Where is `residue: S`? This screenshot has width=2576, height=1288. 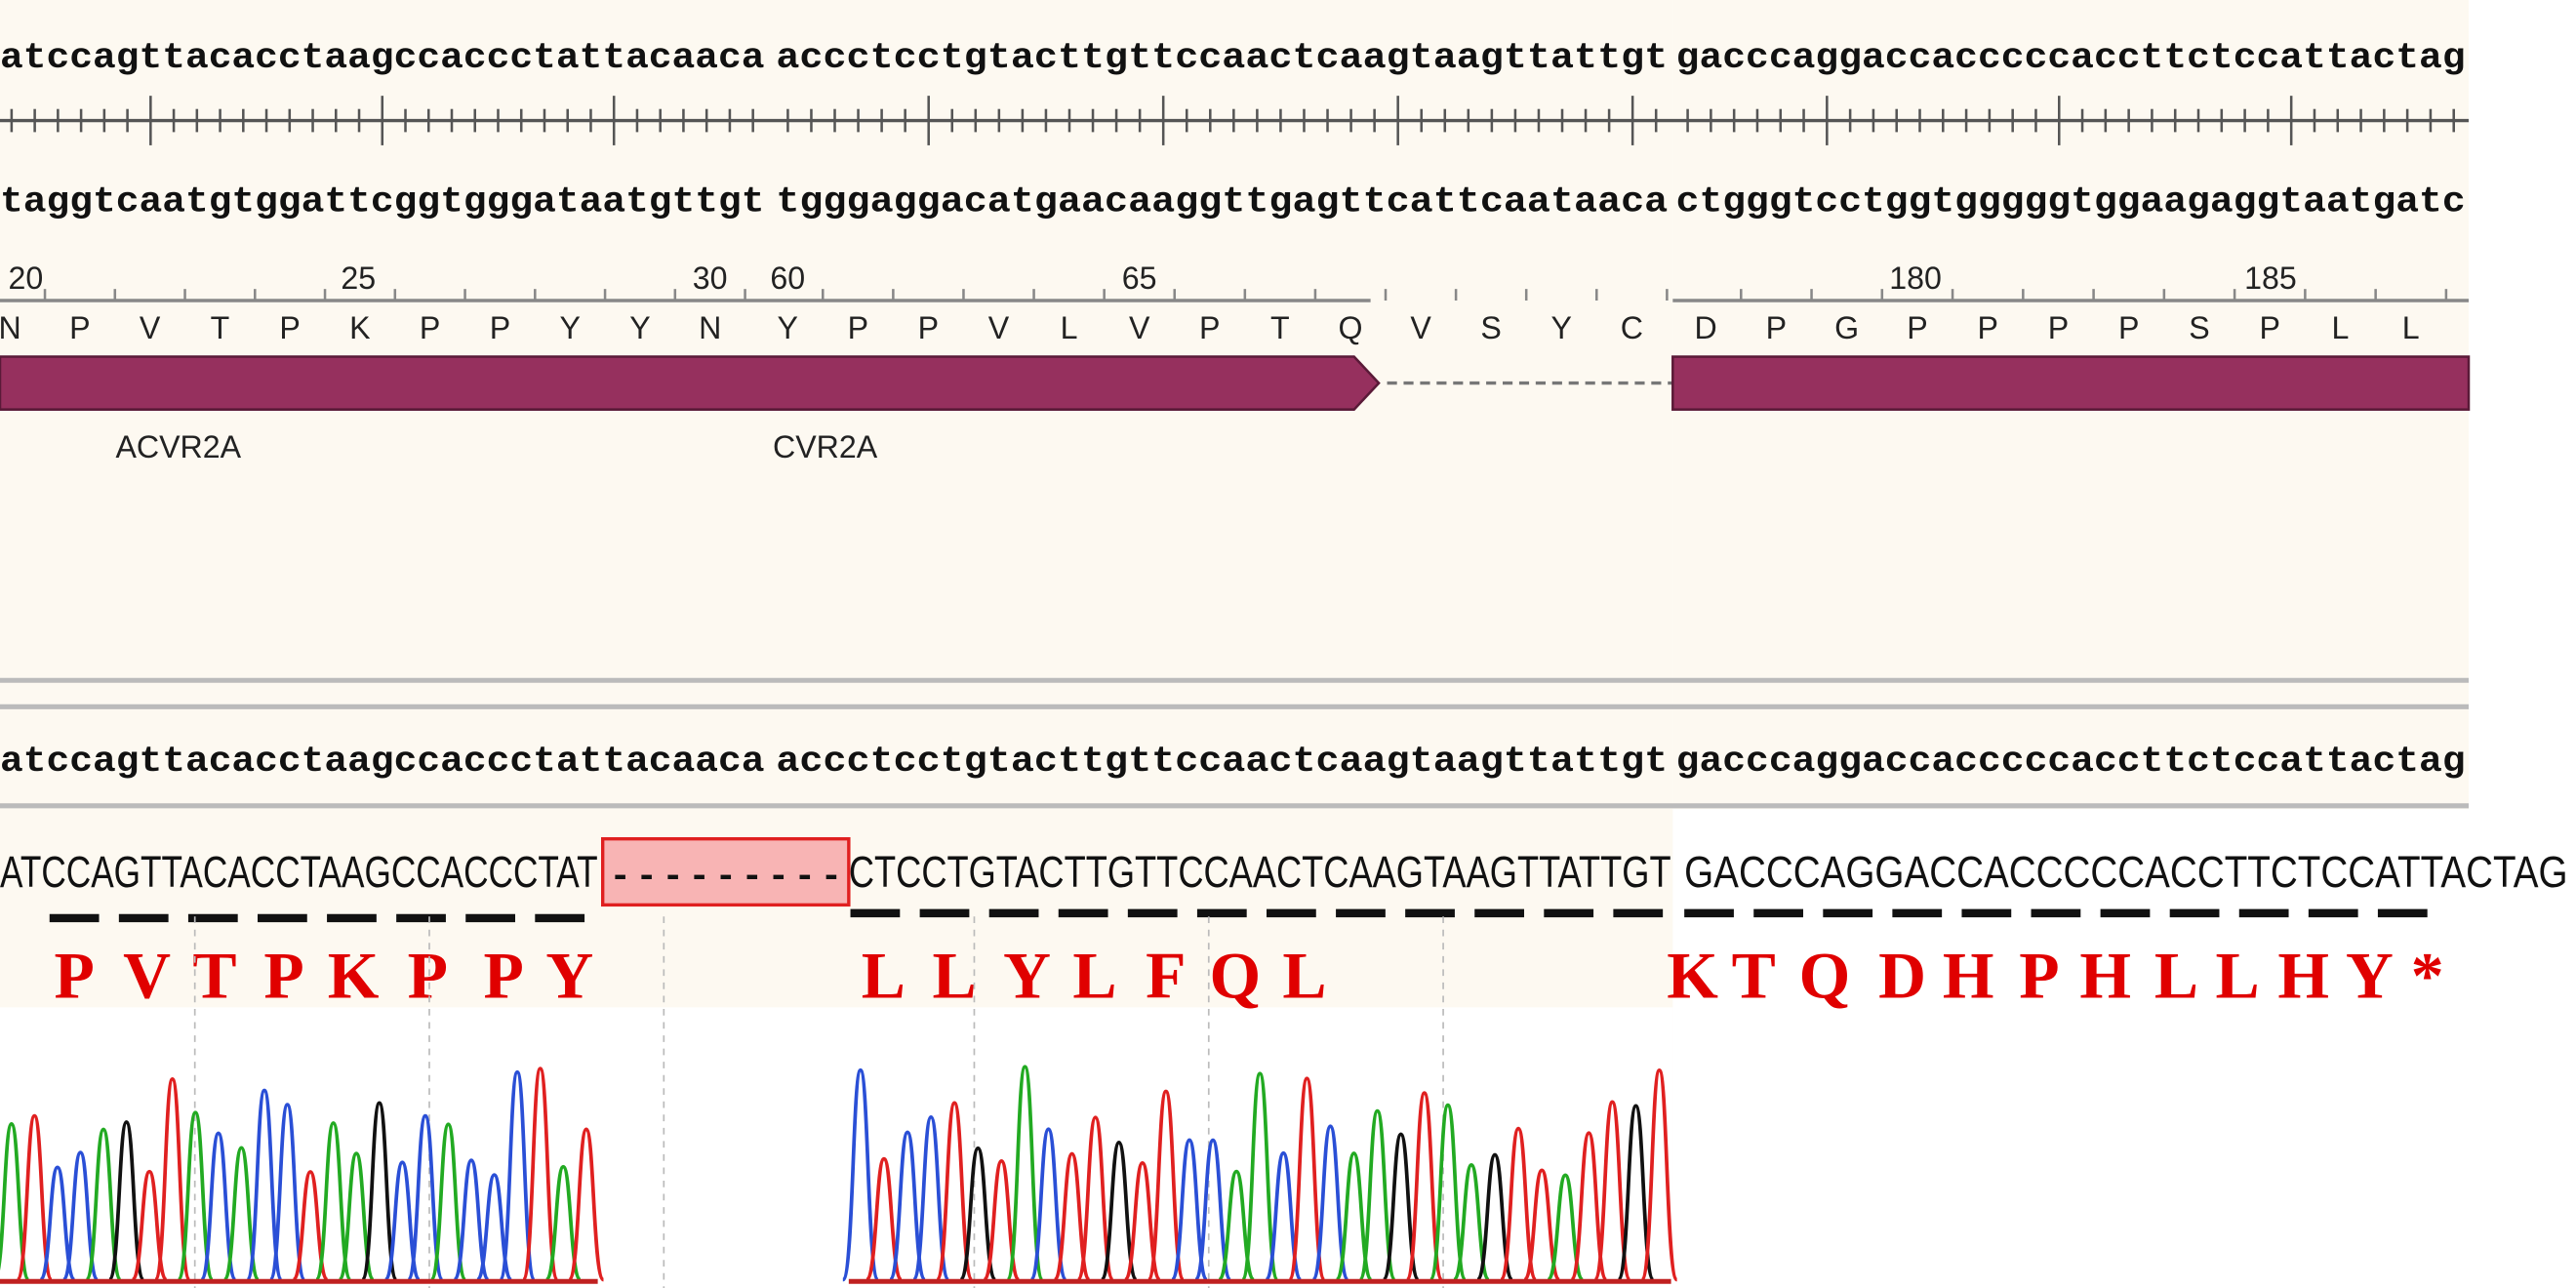 residue: S is located at coordinates (1490, 327).